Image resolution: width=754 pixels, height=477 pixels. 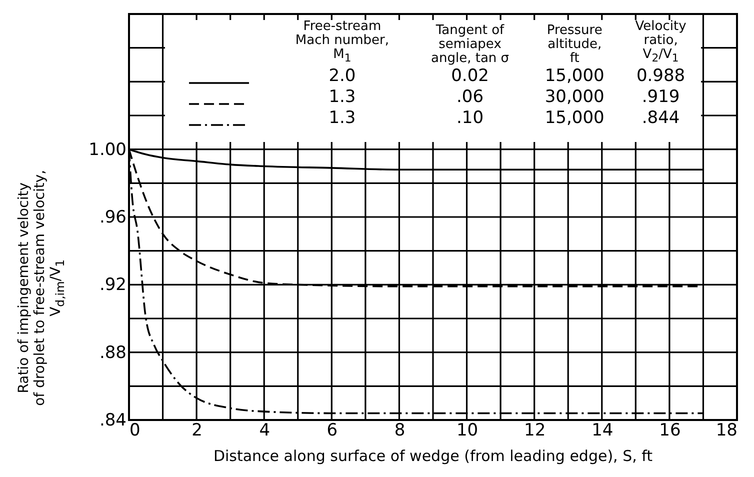 What do you see at coordinates (470, 76) in the screenshot?
I see `annotation: 0.02` at bounding box center [470, 76].